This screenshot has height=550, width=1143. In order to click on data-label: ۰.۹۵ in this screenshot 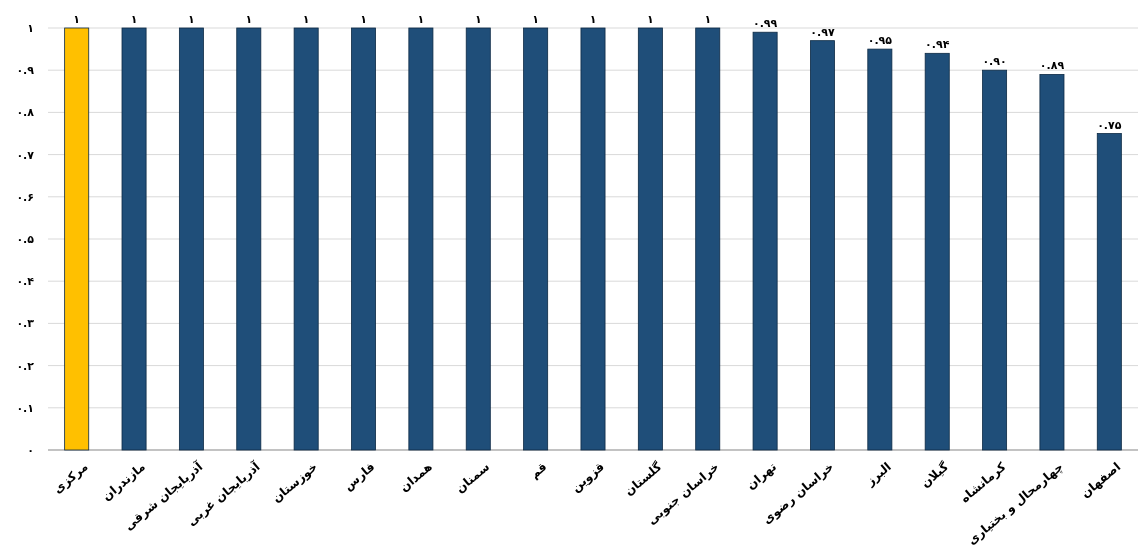, I will do `click(880, 41)`.